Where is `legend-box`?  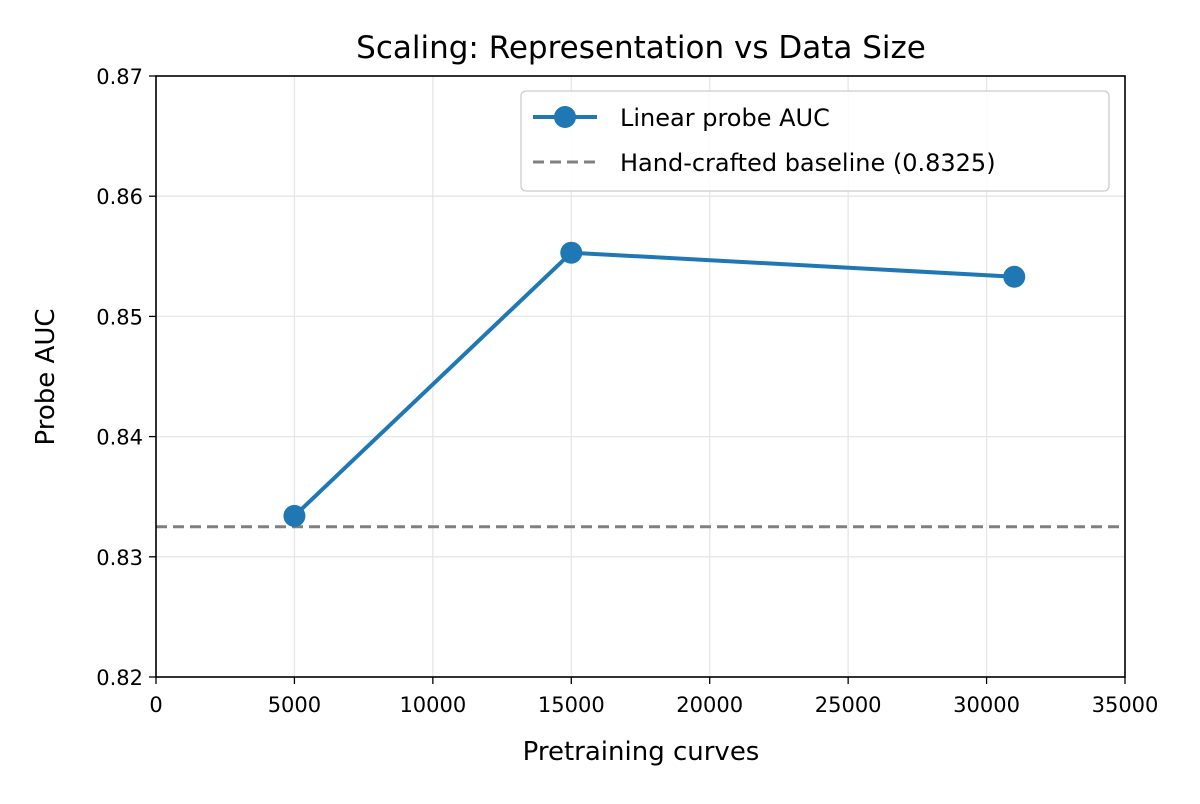 legend-box is located at coordinates (815, 141).